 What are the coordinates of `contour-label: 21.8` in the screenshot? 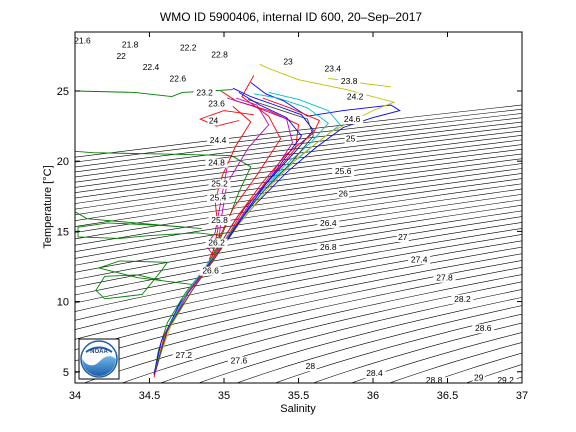 It's located at (130, 45).